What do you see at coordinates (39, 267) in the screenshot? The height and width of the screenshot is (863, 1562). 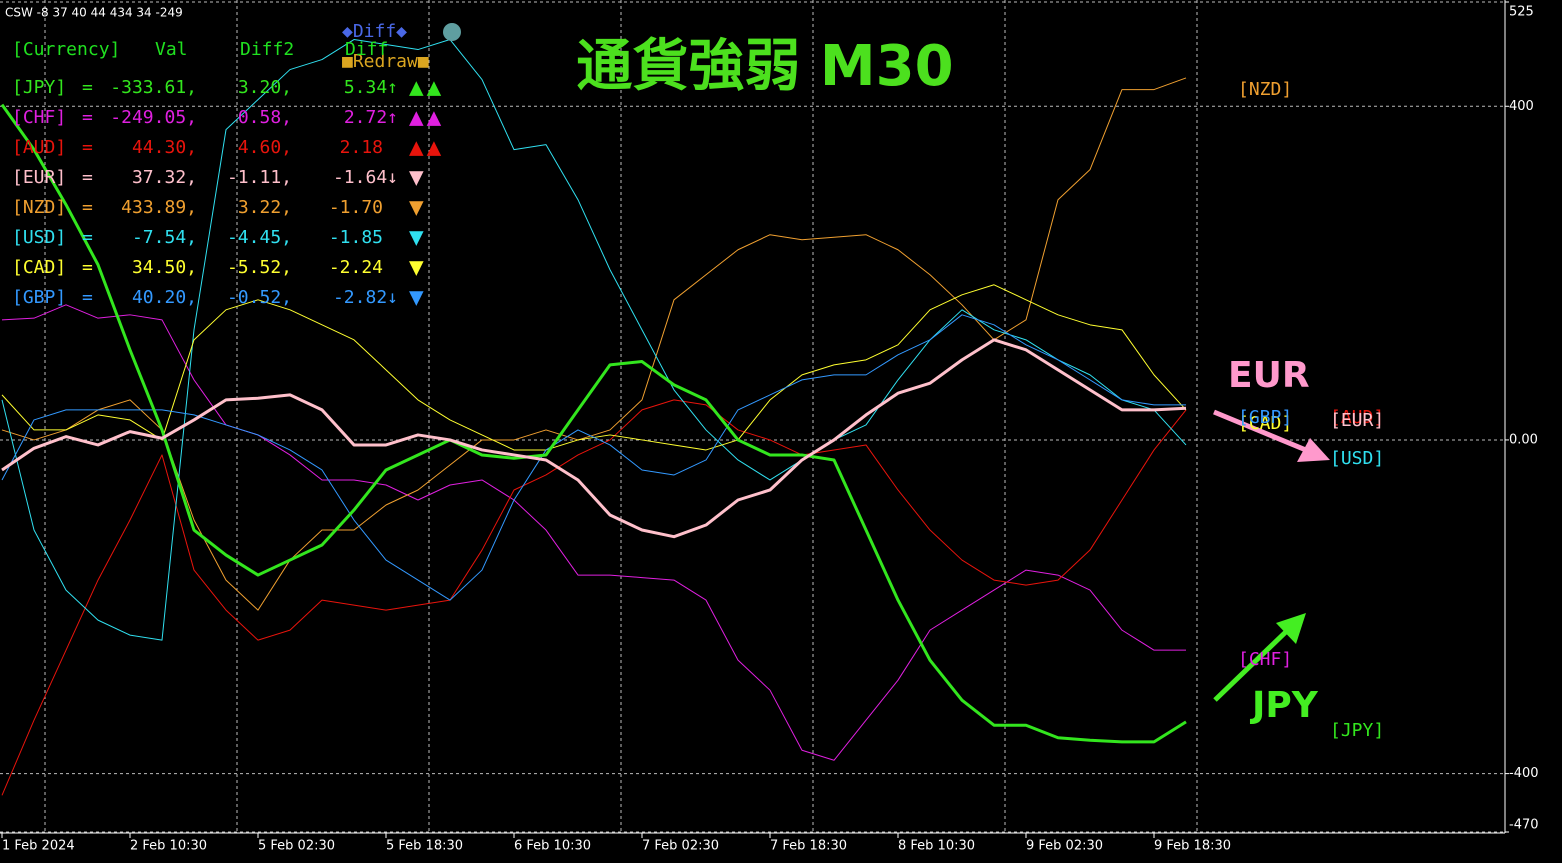 I see `currency-name: [CAD]` at bounding box center [39, 267].